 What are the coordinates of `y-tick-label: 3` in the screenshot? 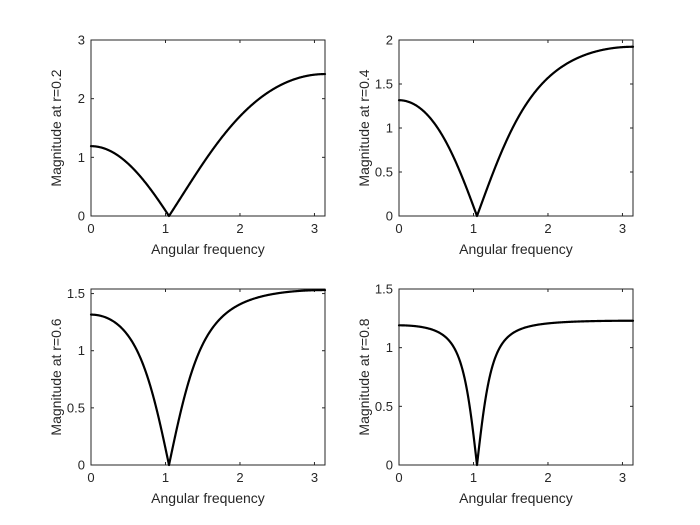 It's located at (81, 40).